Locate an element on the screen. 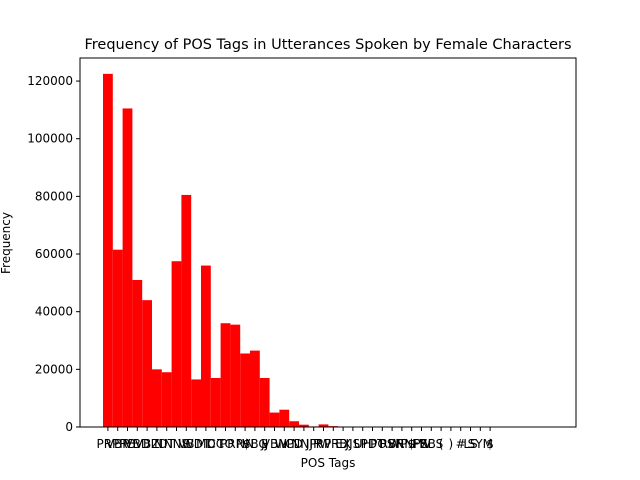  x-tick-label: VBP is located at coordinates (118, 444).